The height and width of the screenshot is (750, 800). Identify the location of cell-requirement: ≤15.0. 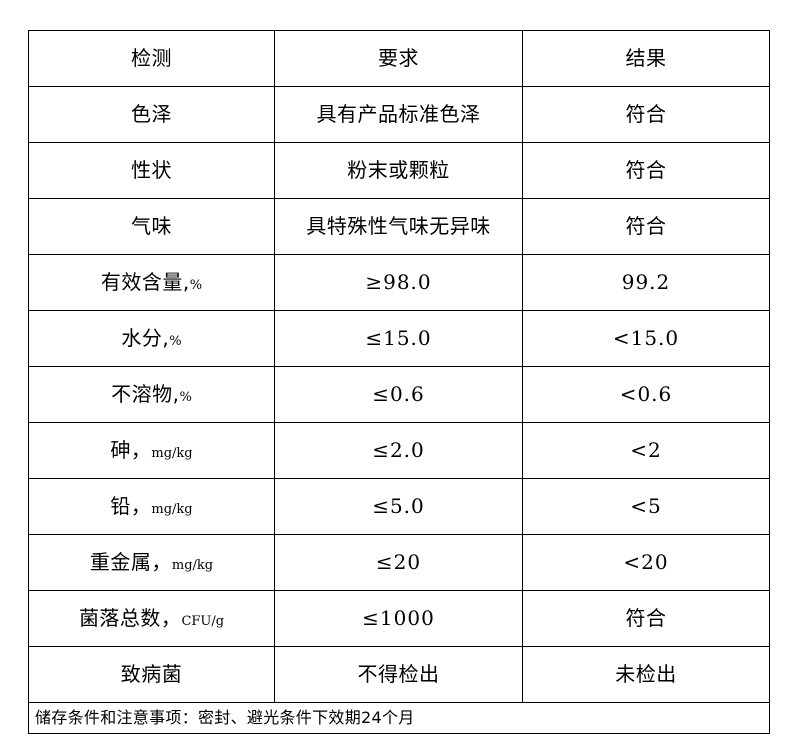
(398, 338).